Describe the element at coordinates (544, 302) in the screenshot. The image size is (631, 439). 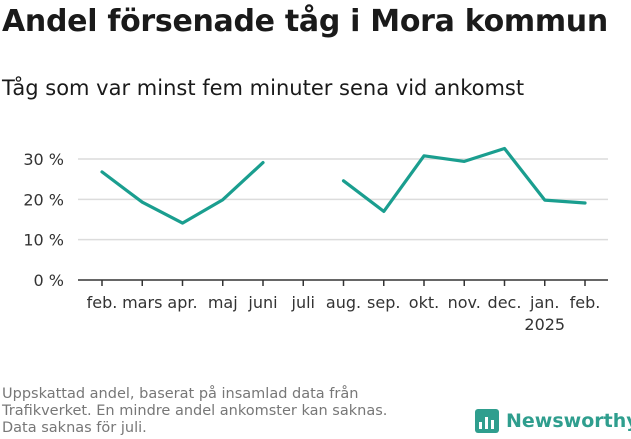
I see `x-tick-label: jan.` at that location.